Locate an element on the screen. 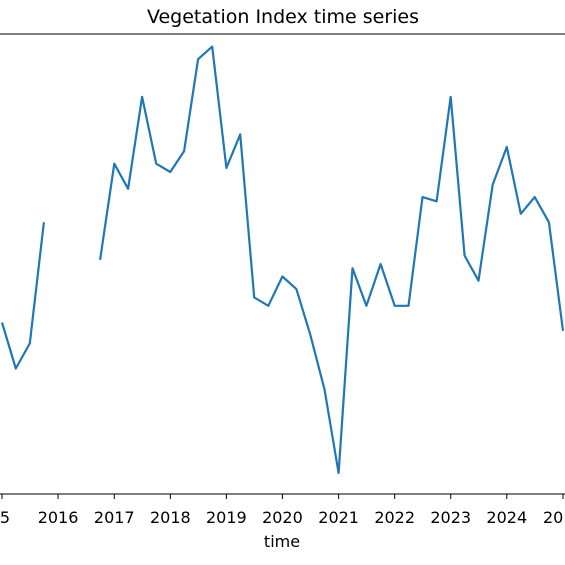  x-tick-label-2023: 2023 is located at coordinates (450, 517).